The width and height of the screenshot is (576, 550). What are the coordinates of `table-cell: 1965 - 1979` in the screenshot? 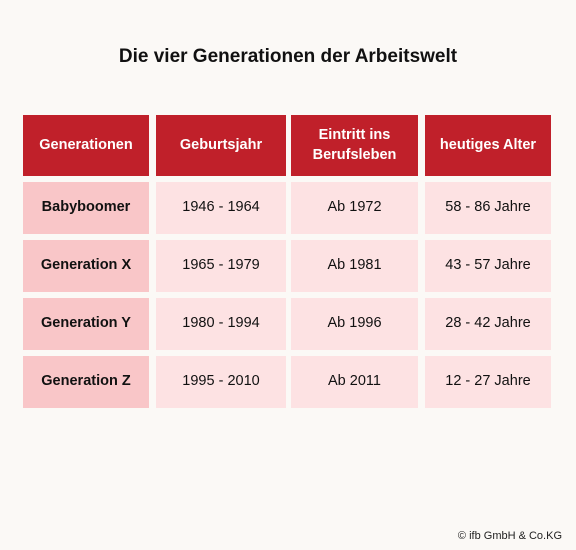 It's located at (221, 266).